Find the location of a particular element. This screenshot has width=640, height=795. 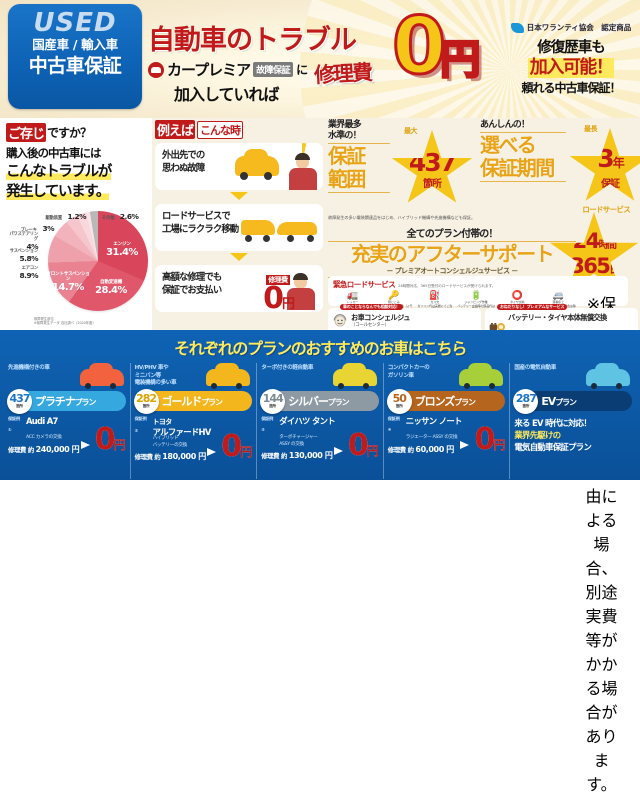

scope-rule-top is located at coordinates (359, 143).